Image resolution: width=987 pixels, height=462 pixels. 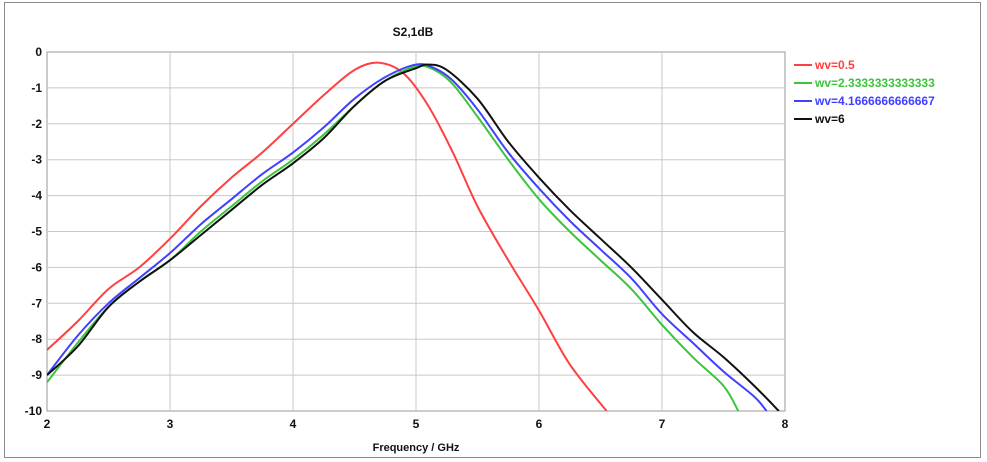 What do you see at coordinates (293, 424) in the screenshot?
I see `x-tick-label: 4` at bounding box center [293, 424].